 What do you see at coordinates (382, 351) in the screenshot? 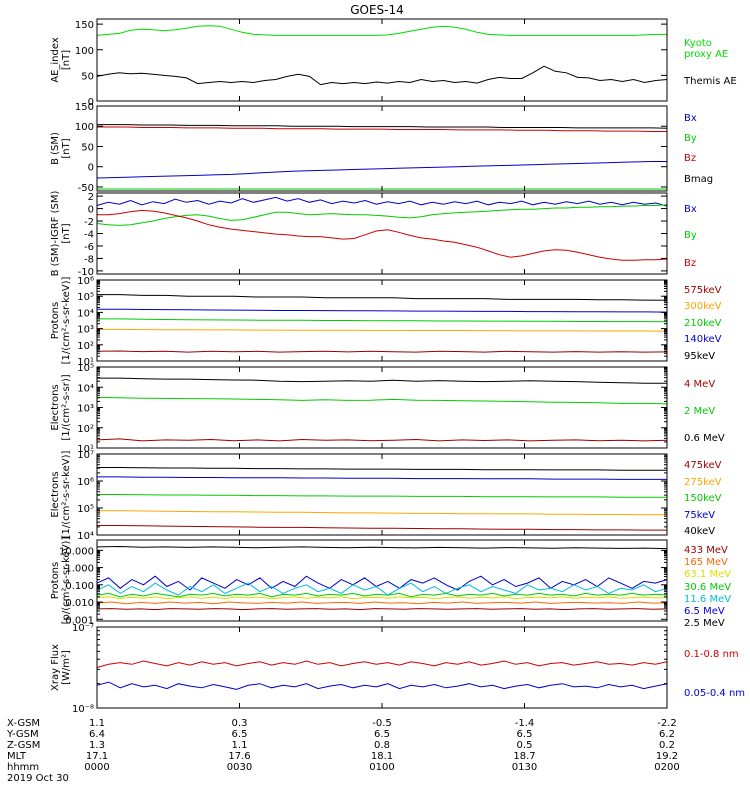
I see `series-line-95kev` at bounding box center [382, 351].